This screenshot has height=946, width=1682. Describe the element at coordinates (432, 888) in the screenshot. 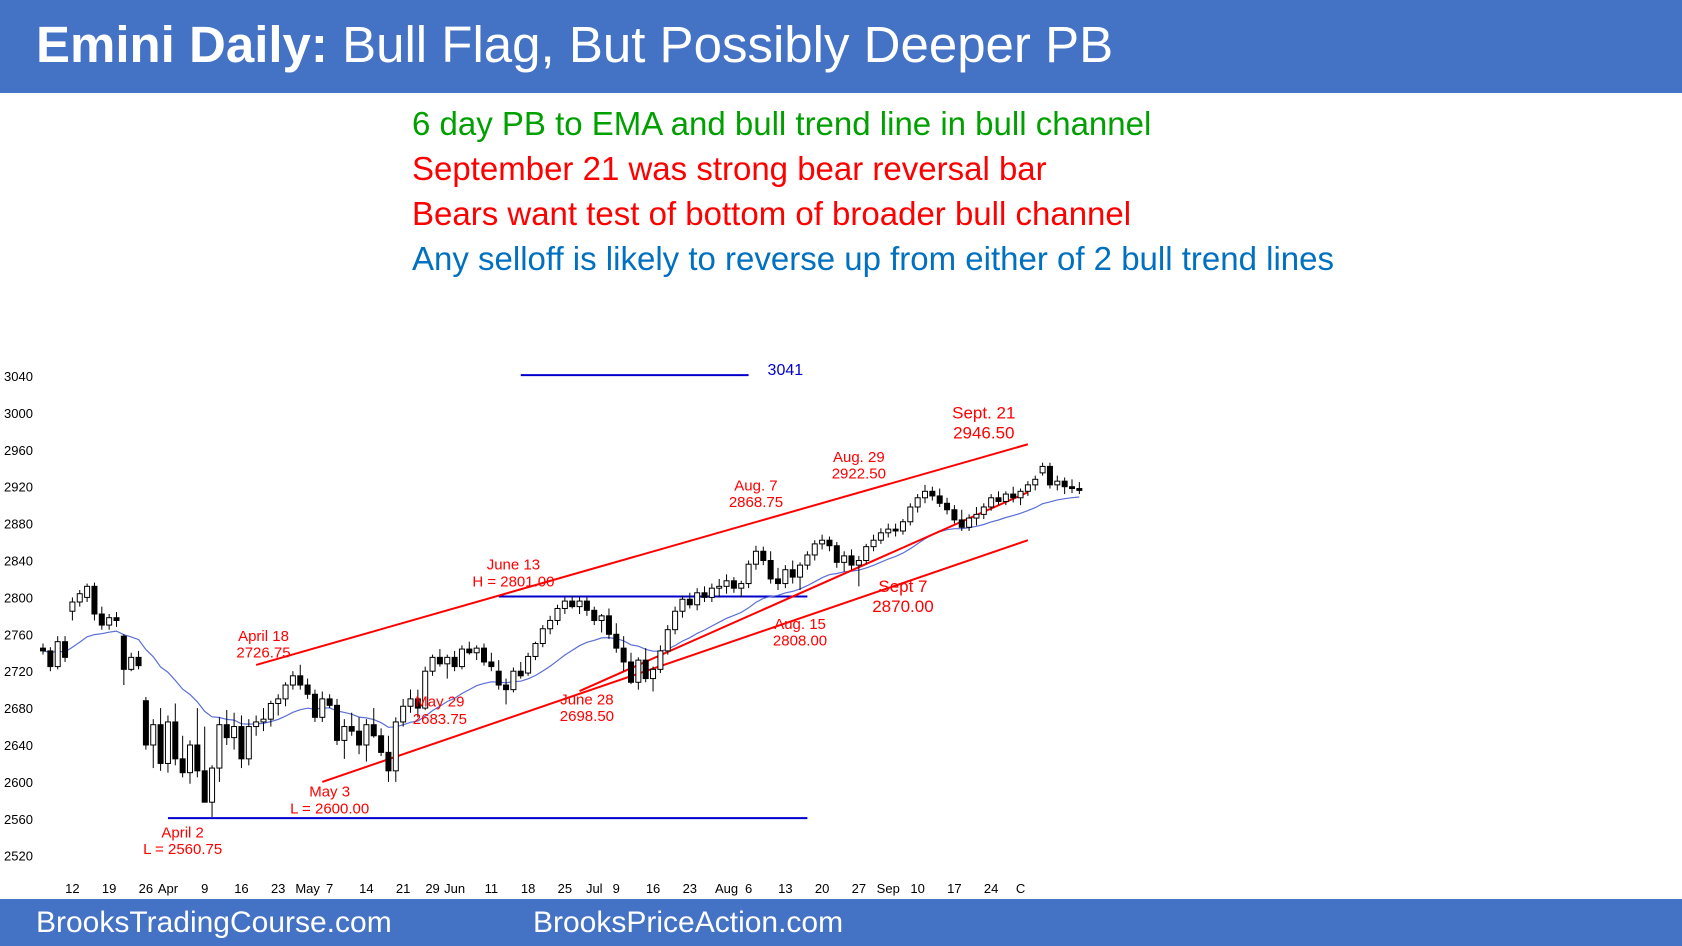

I see `x-tick-label: 29` at that location.